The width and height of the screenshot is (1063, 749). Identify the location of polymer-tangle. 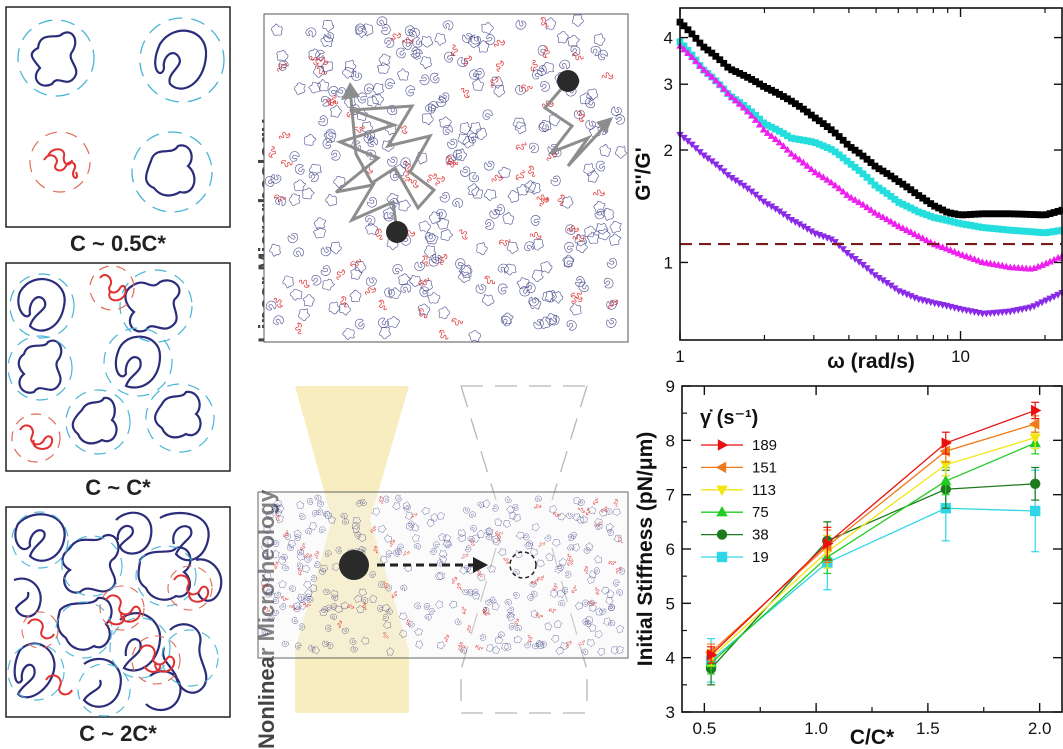
(60, 163).